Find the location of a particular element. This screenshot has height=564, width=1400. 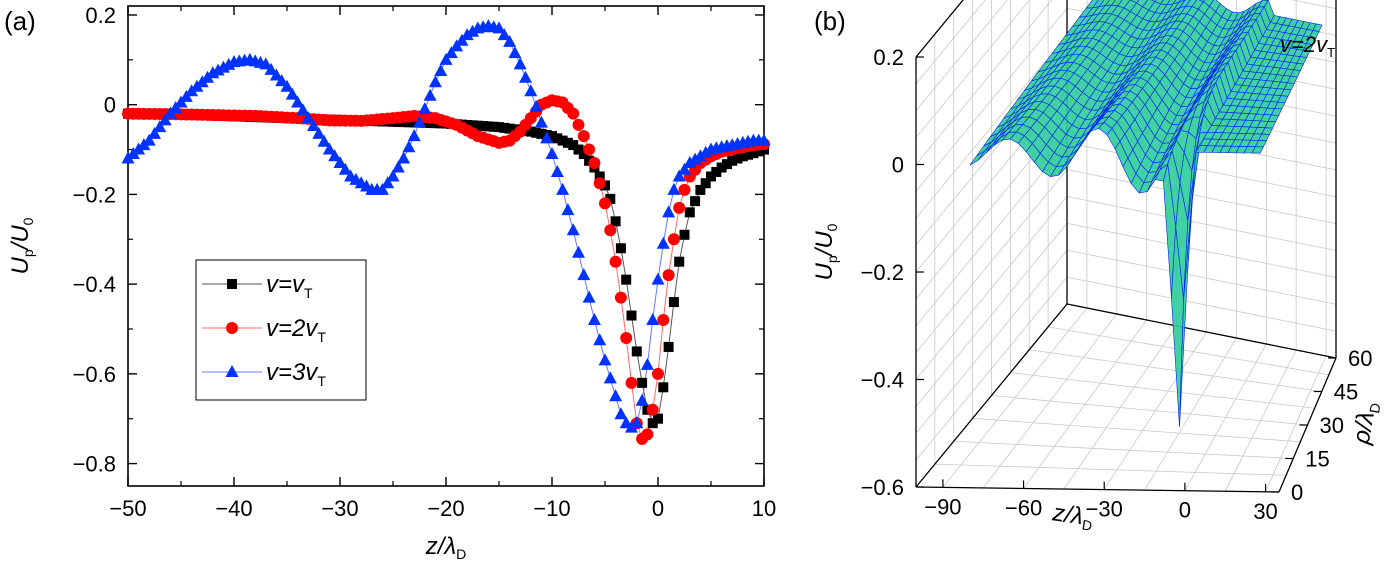

x-tick-label-b: 30 is located at coordinates (1265, 511).